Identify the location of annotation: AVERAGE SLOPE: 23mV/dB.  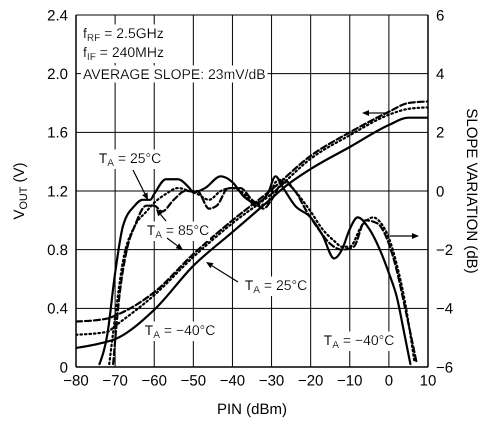
(174, 74).